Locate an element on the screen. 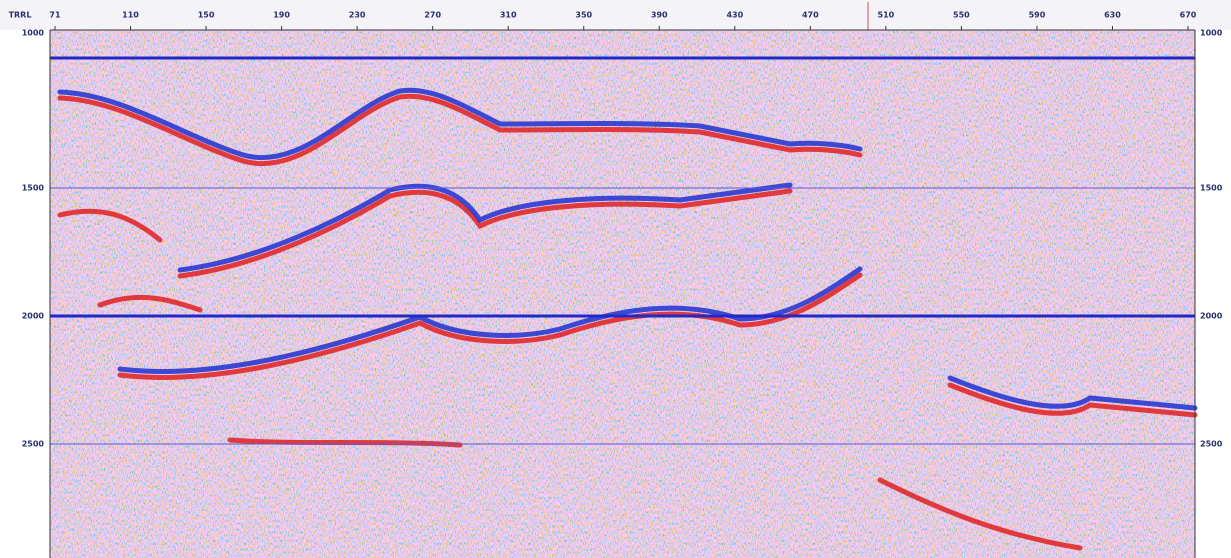  trace-tick-label: 630 is located at coordinates (1112, 15).